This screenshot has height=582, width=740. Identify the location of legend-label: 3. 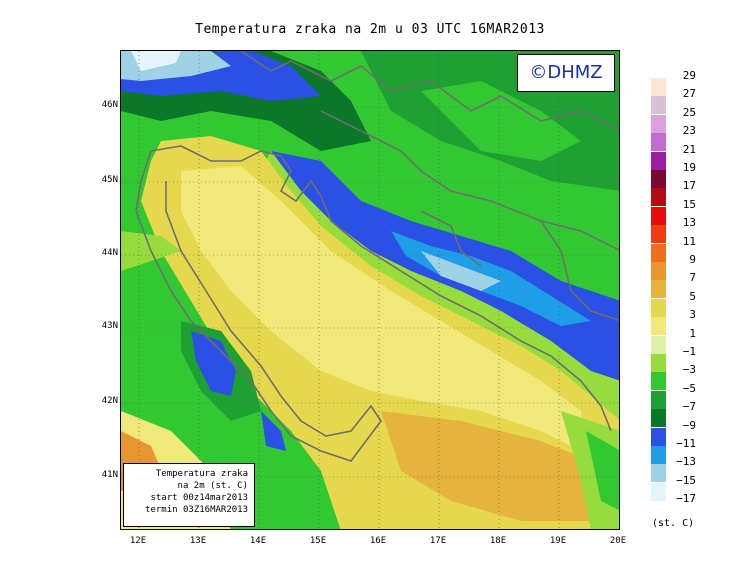
(692, 315).